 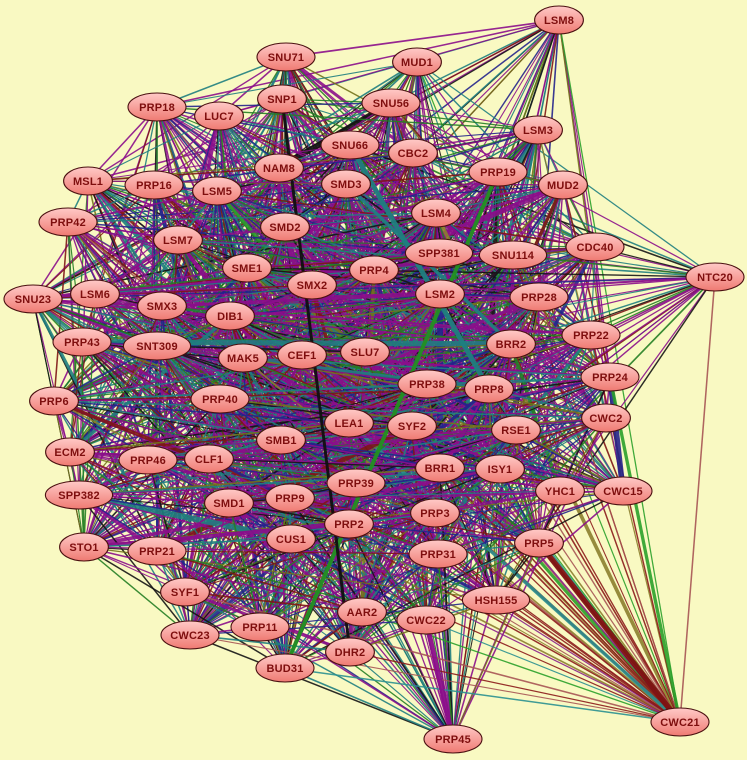 What do you see at coordinates (346, 184) in the screenshot?
I see `node-SMD3: SMD3` at bounding box center [346, 184].